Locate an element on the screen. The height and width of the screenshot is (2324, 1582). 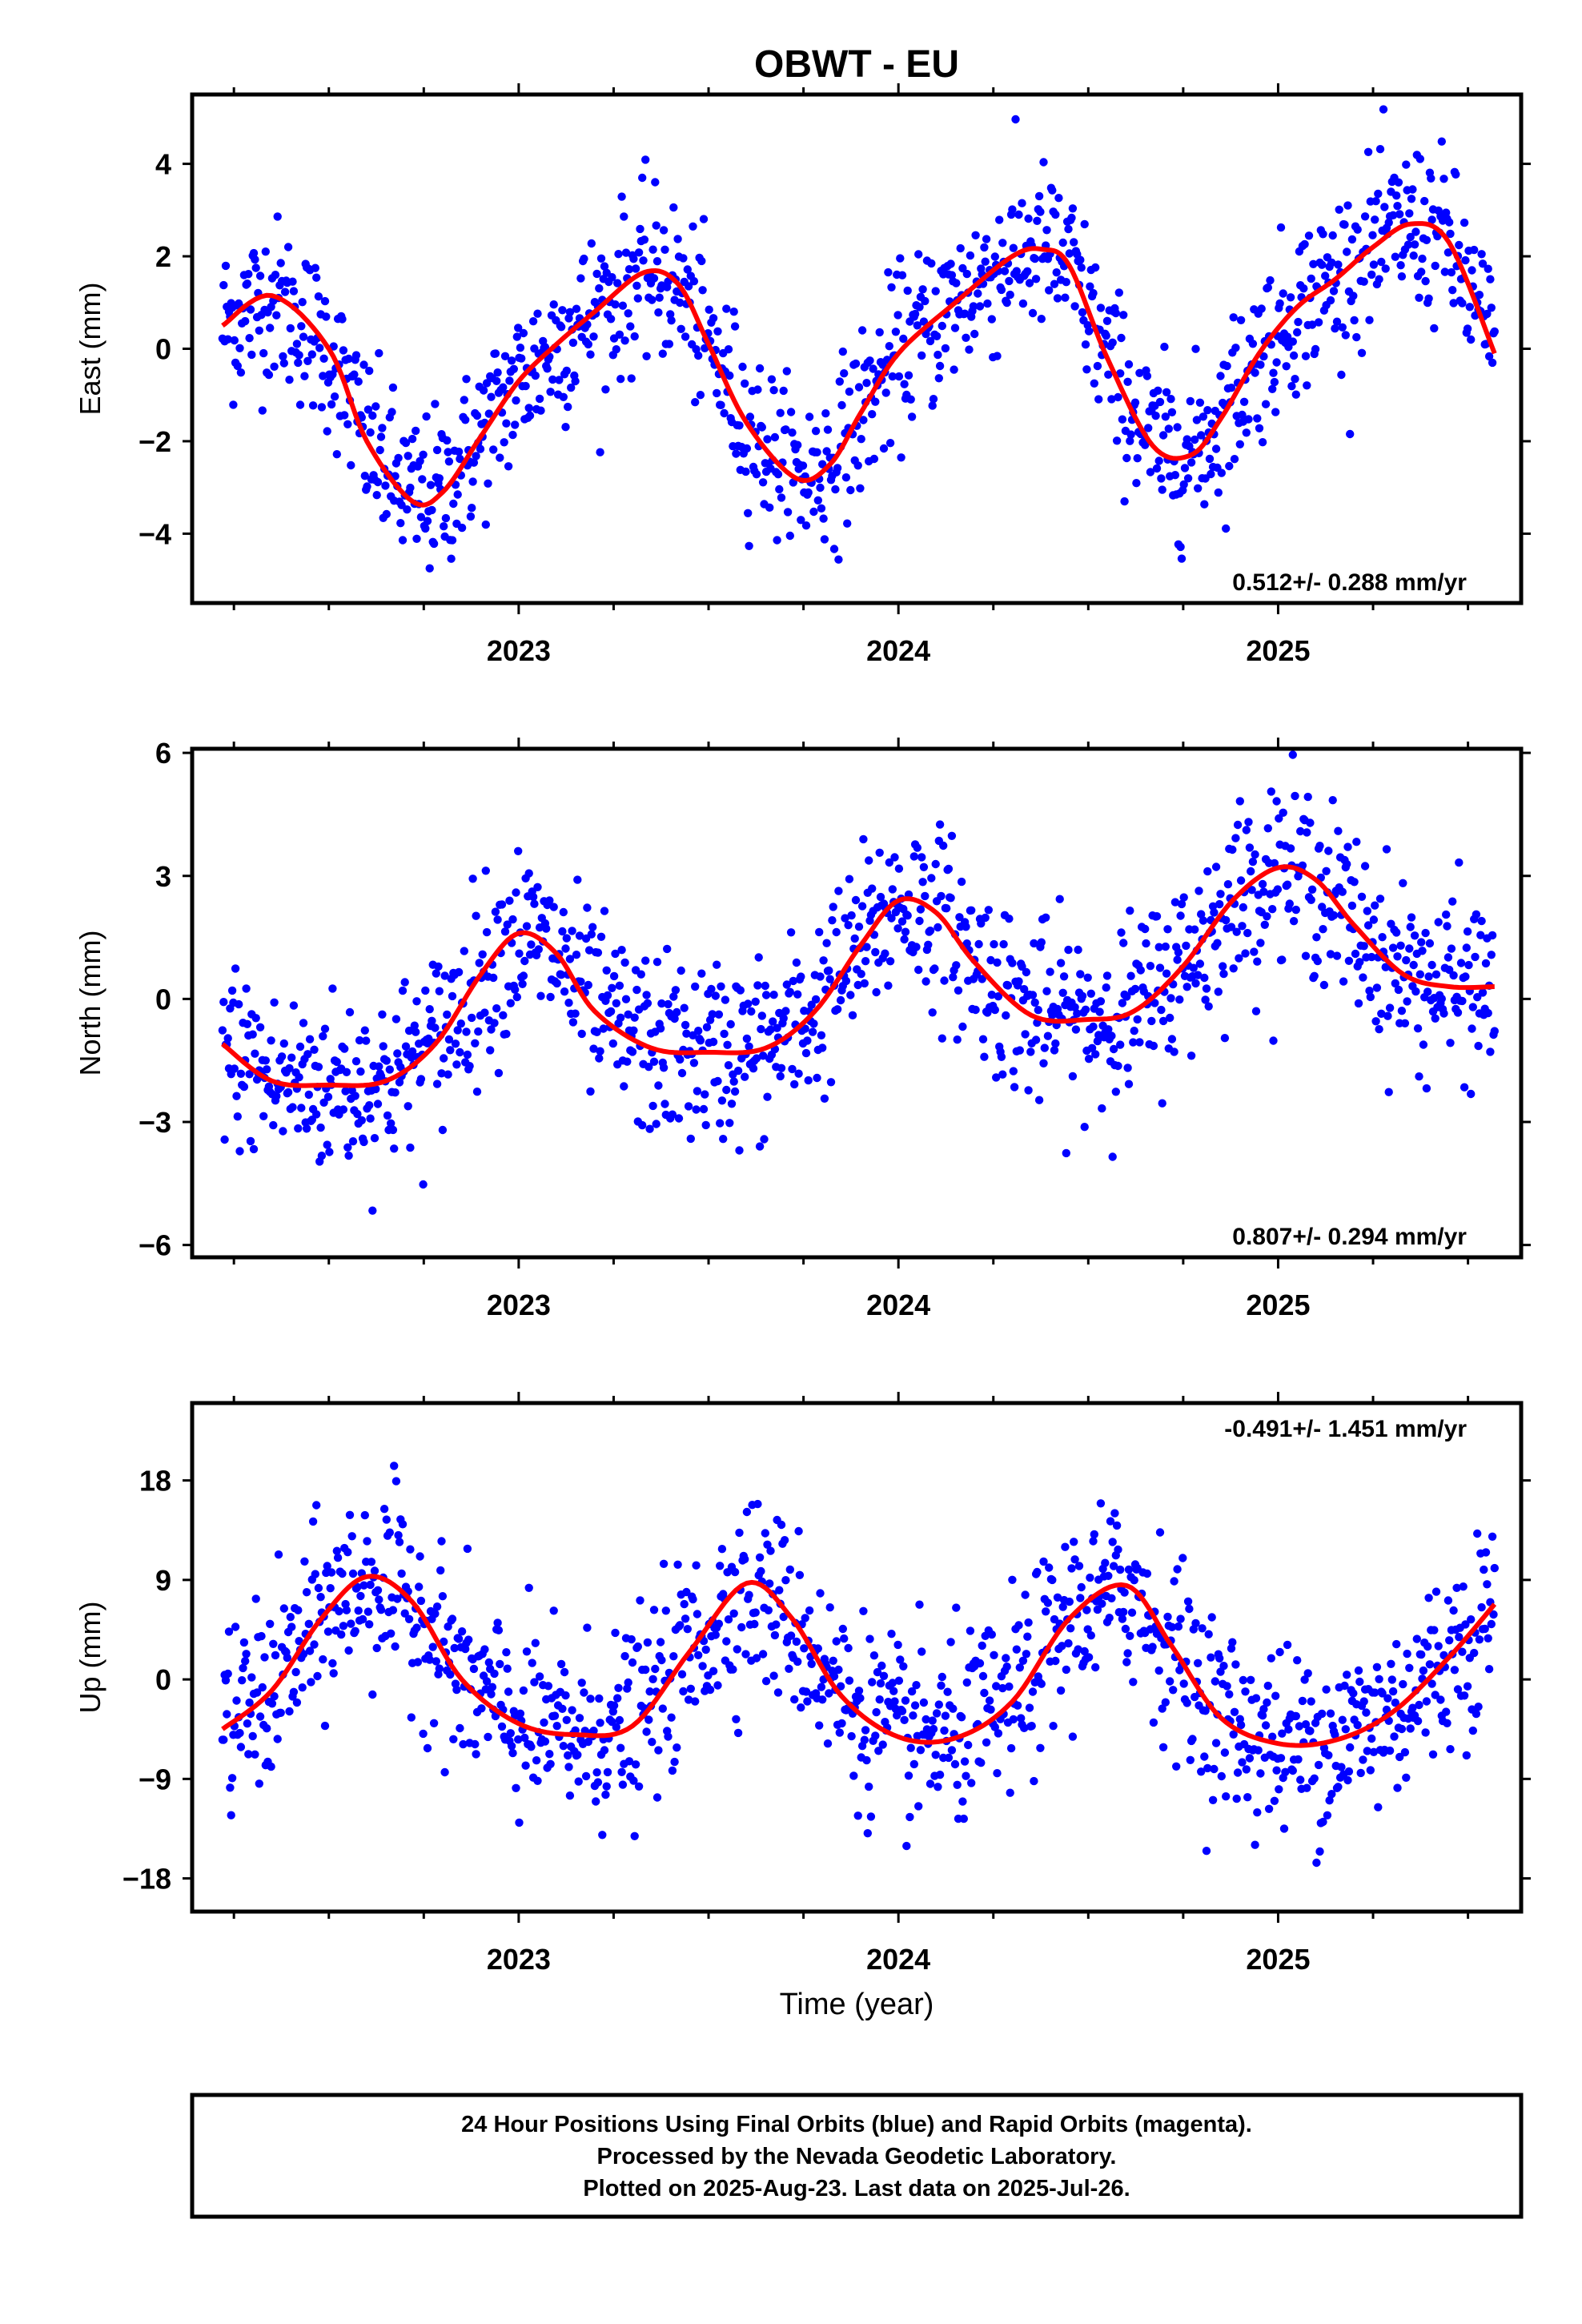
rate-annotation: -0.491+/- 1.451 mm/yr is located at coordinates (1345, 1429).